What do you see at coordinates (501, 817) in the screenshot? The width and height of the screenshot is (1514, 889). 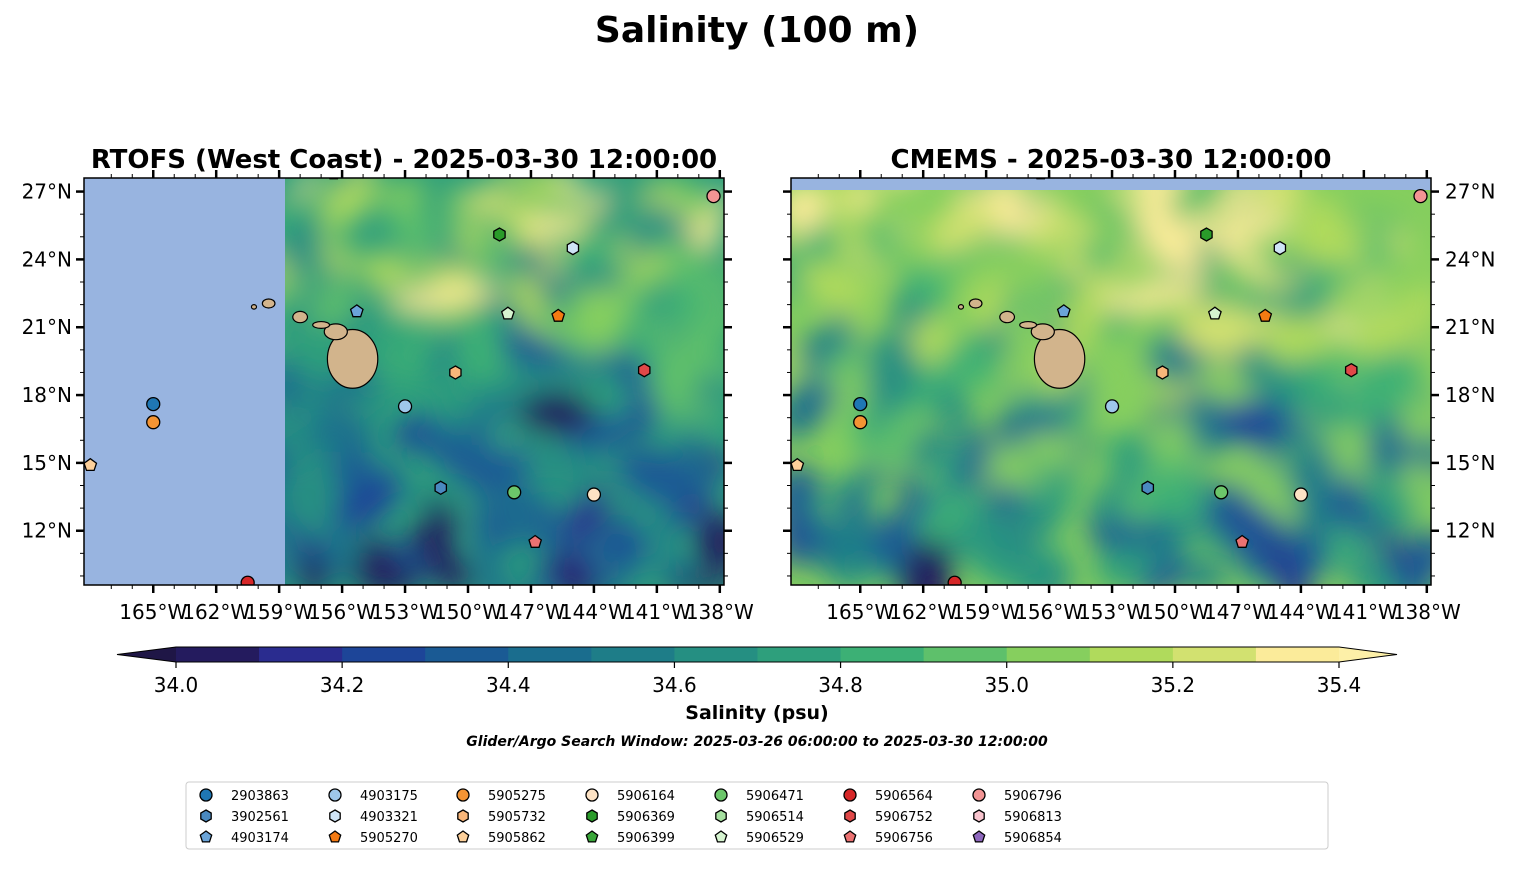 I see `legend-item: 5905732` at bounding box center [501, 817].